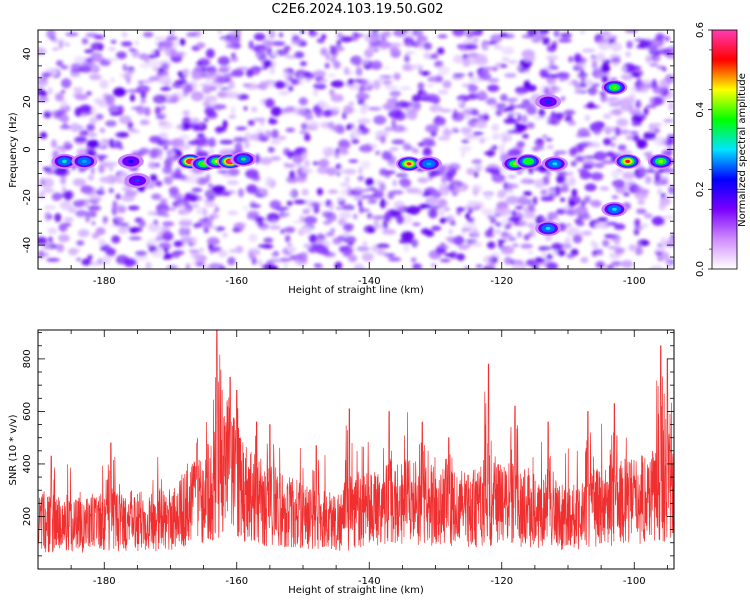  Describe the element at coordinates (356, 290) in the screenshot. I see `heatmap-x-axis-label: Height of straight line (km)` at that location.